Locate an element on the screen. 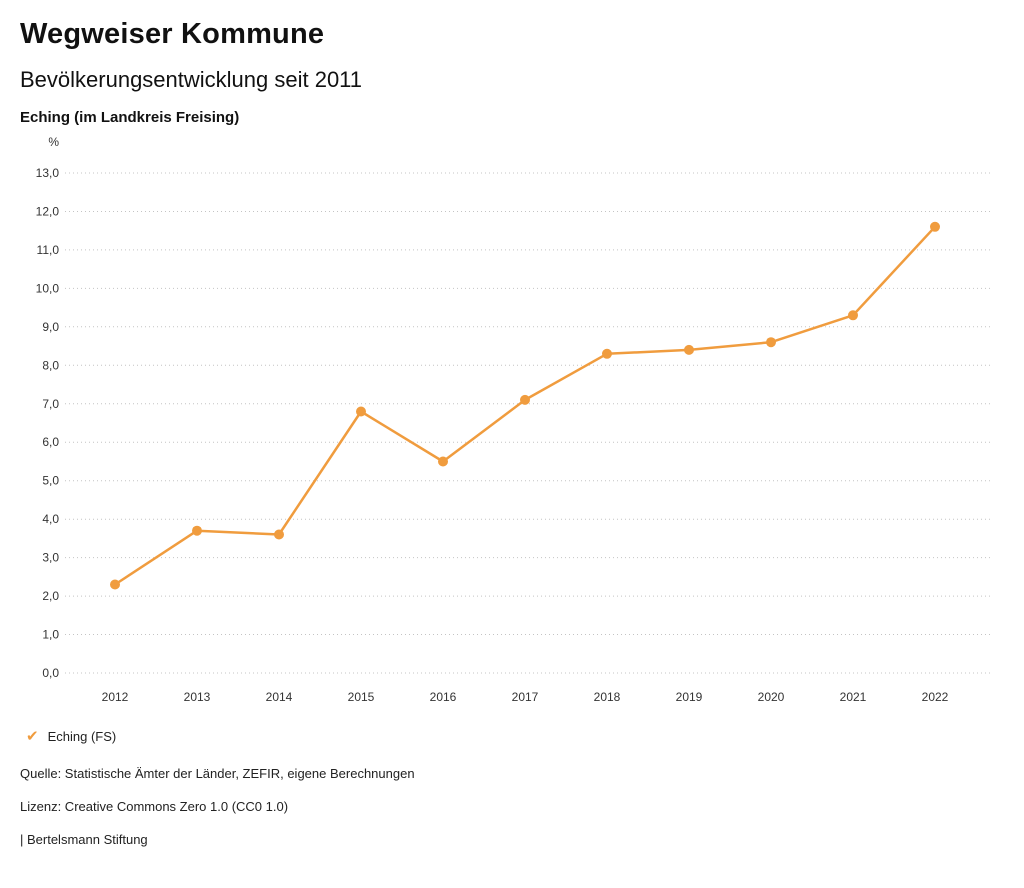  y-tick-label: 4,0 is located at coordinates (50, 519).